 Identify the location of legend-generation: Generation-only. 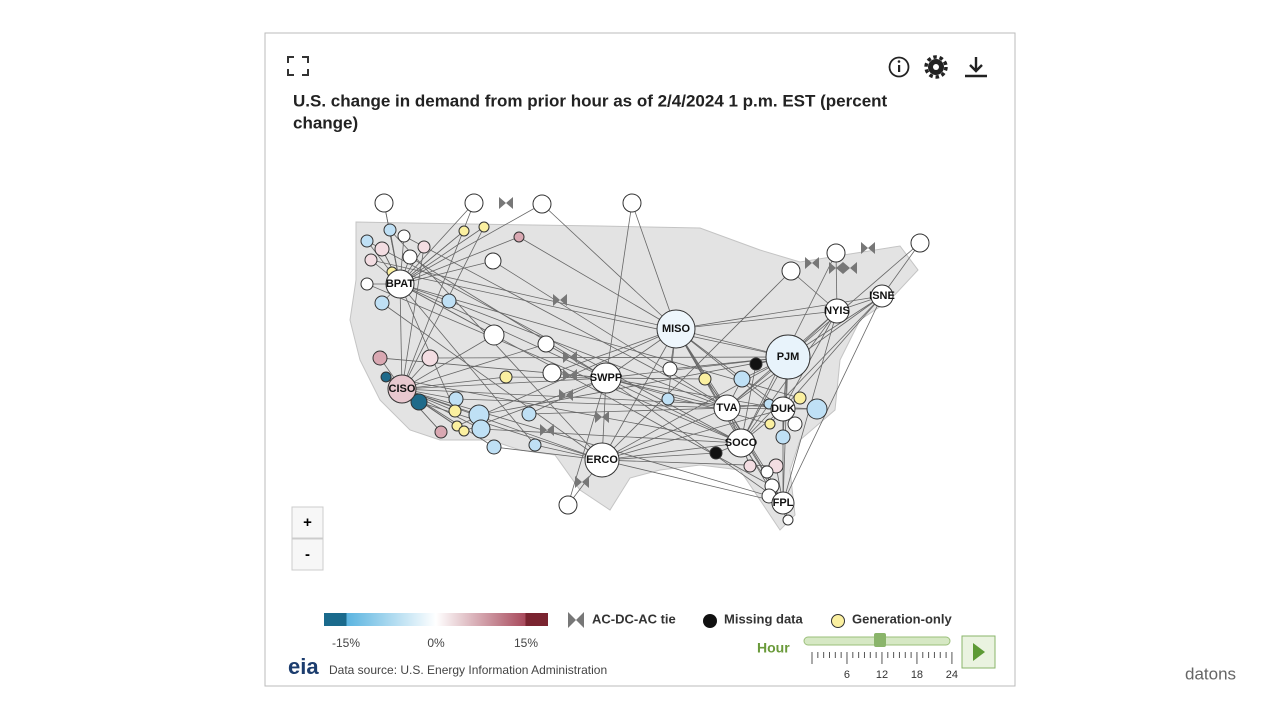
(902, 618).